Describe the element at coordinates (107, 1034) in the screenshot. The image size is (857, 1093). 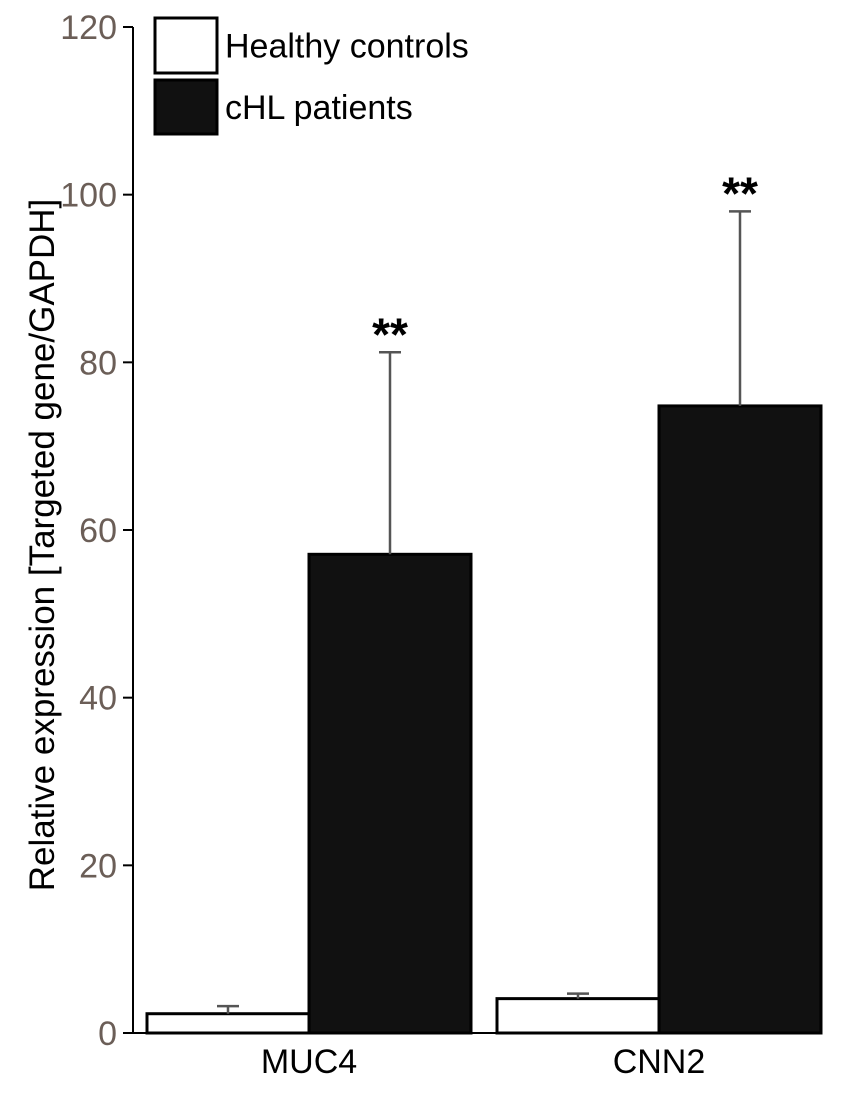
I see `y-tick-label: 0` at that location.